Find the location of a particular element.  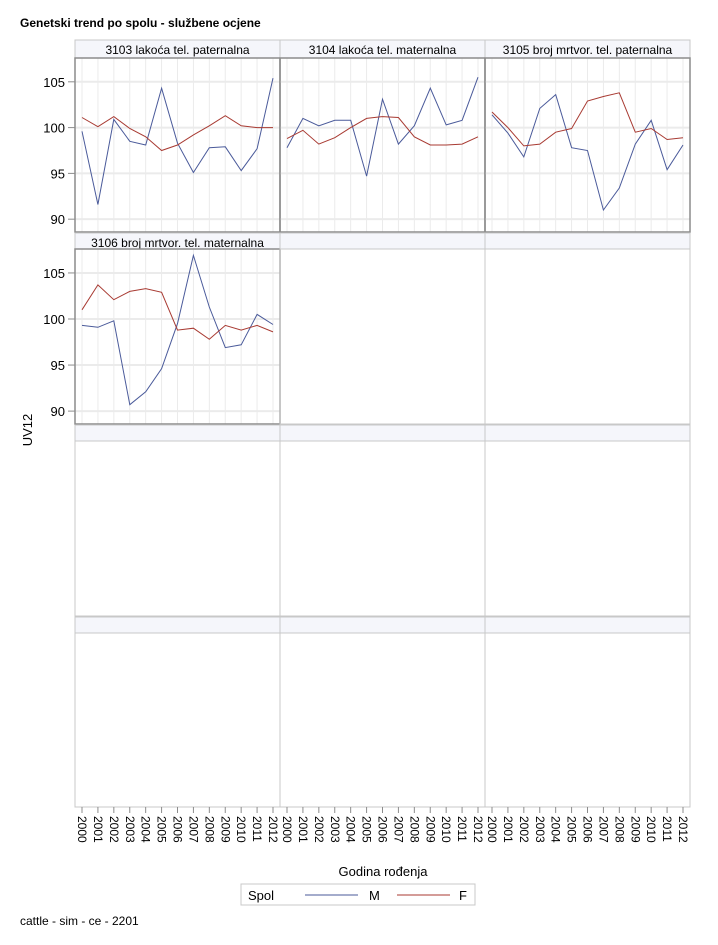

panel-title: 3103 lakoća tel. paternalna is located at coordinates (177, 50).